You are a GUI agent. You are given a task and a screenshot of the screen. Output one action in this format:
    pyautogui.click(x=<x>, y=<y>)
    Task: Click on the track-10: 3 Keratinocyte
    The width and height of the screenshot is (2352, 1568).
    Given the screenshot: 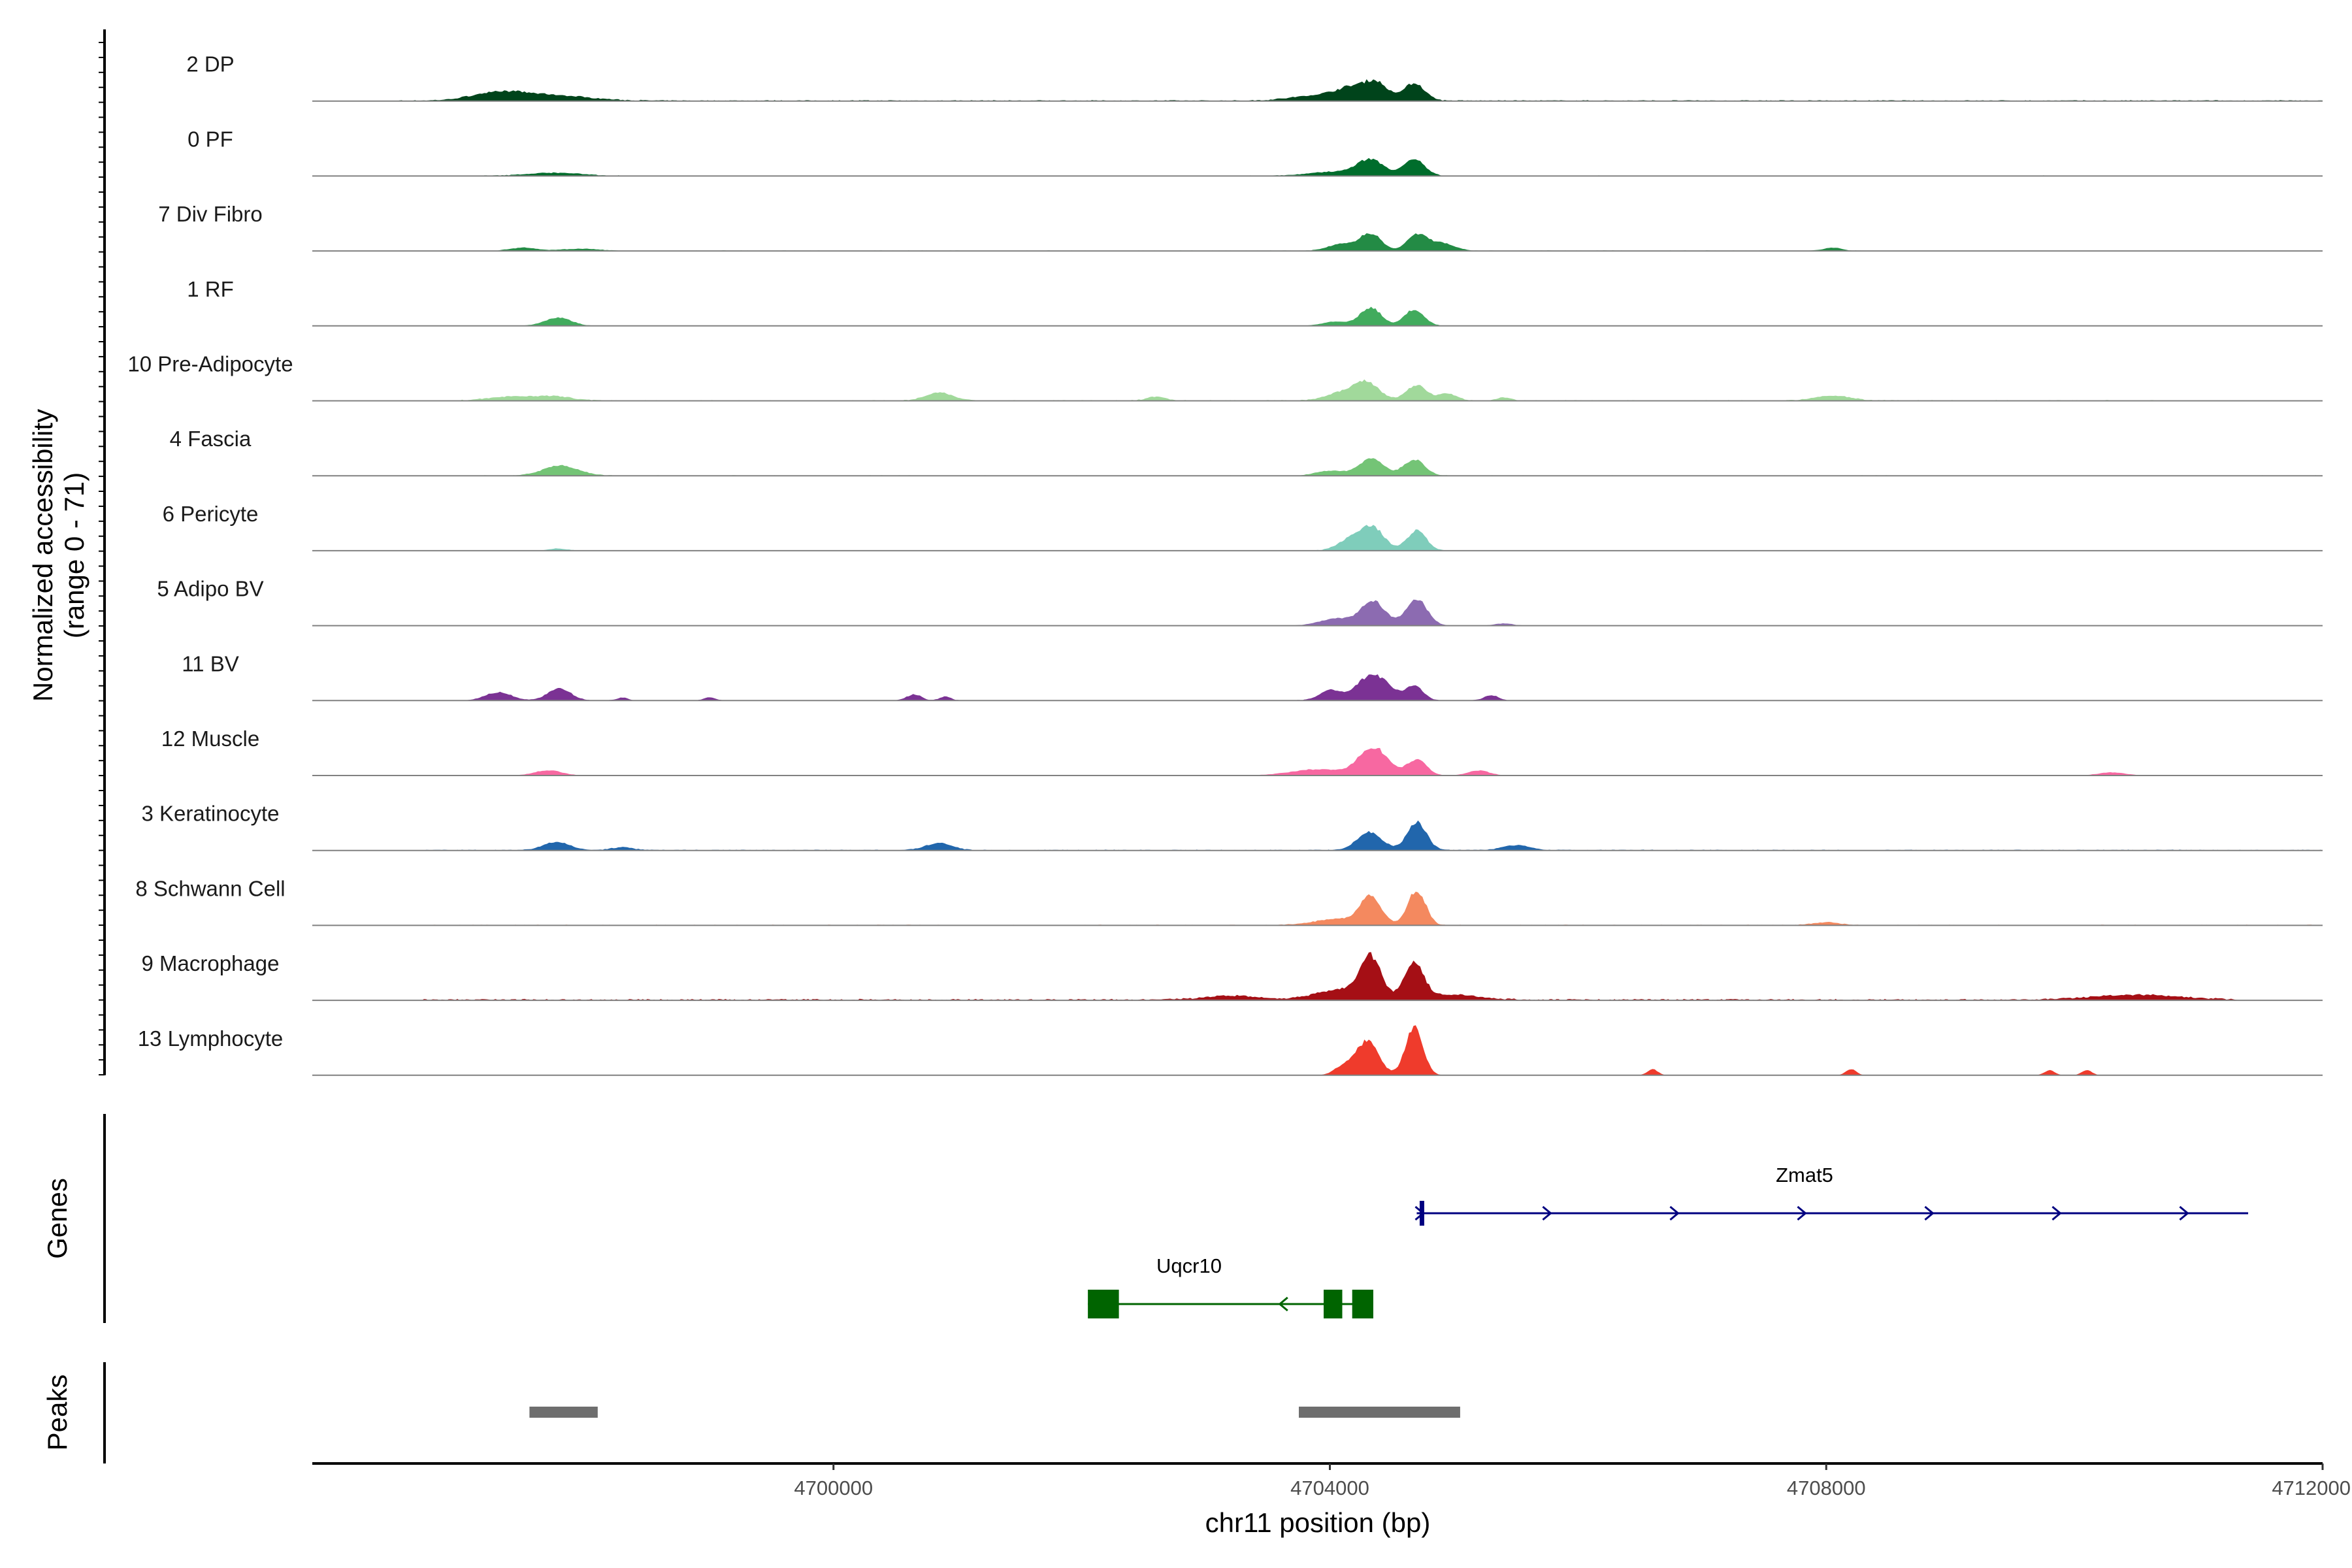 What is the action you would take?
    pyautogui.click(x=1232, y=826)
    